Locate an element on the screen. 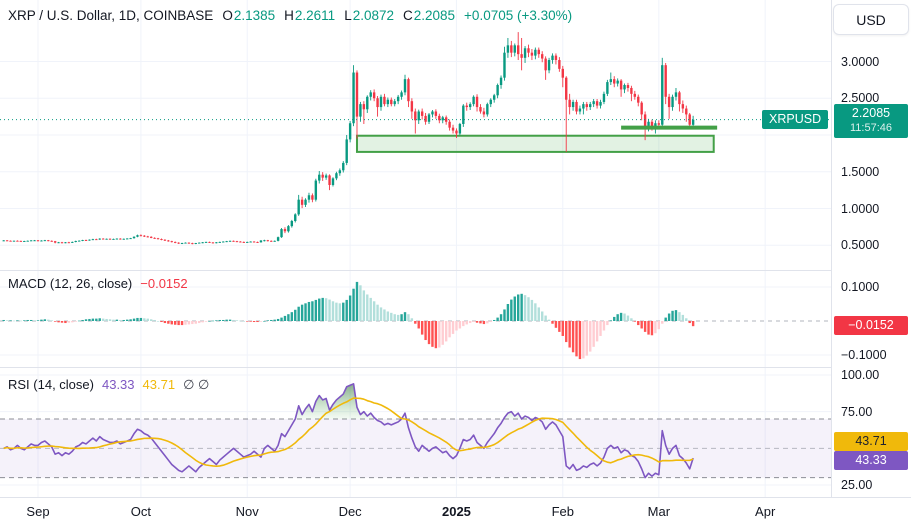 Image resolution: width=911 pixels, height=525 pixels. rsi-title: RSI (14, close) is located at coordinates (51, 384).